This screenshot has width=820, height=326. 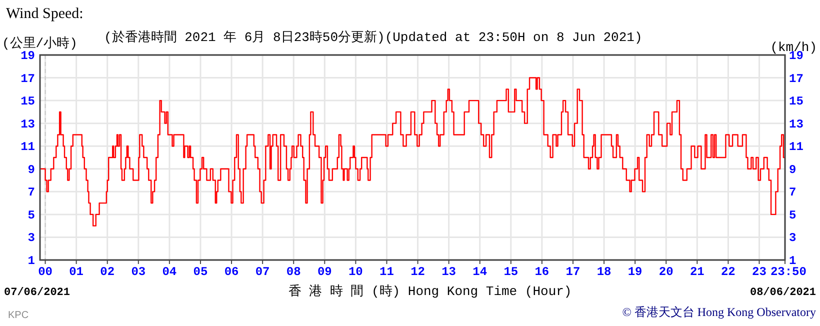 What do you see at coordinates (719, 312) in the screenshot?
I see `annotation: © 香港天文台 Hong Kong Observatory` at bounding box center [719, 312].